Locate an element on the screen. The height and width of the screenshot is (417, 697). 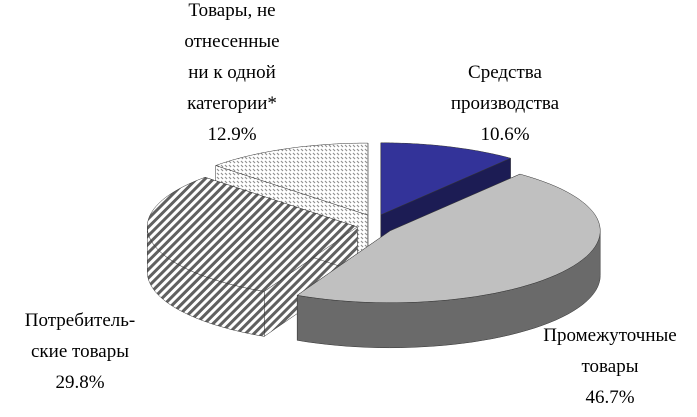
slice-label: Товары, не отнесенные ни к одной категории* is located at coordinates (231, 57).